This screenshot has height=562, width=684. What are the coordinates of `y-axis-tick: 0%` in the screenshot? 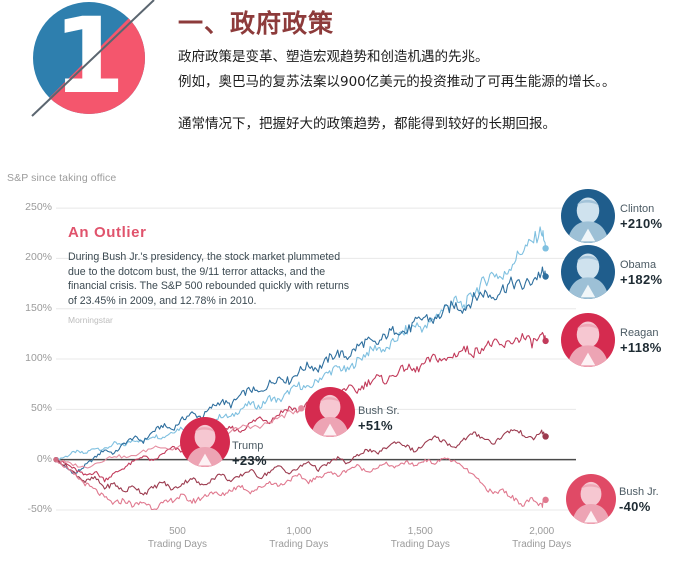 It's located at (44, 458).